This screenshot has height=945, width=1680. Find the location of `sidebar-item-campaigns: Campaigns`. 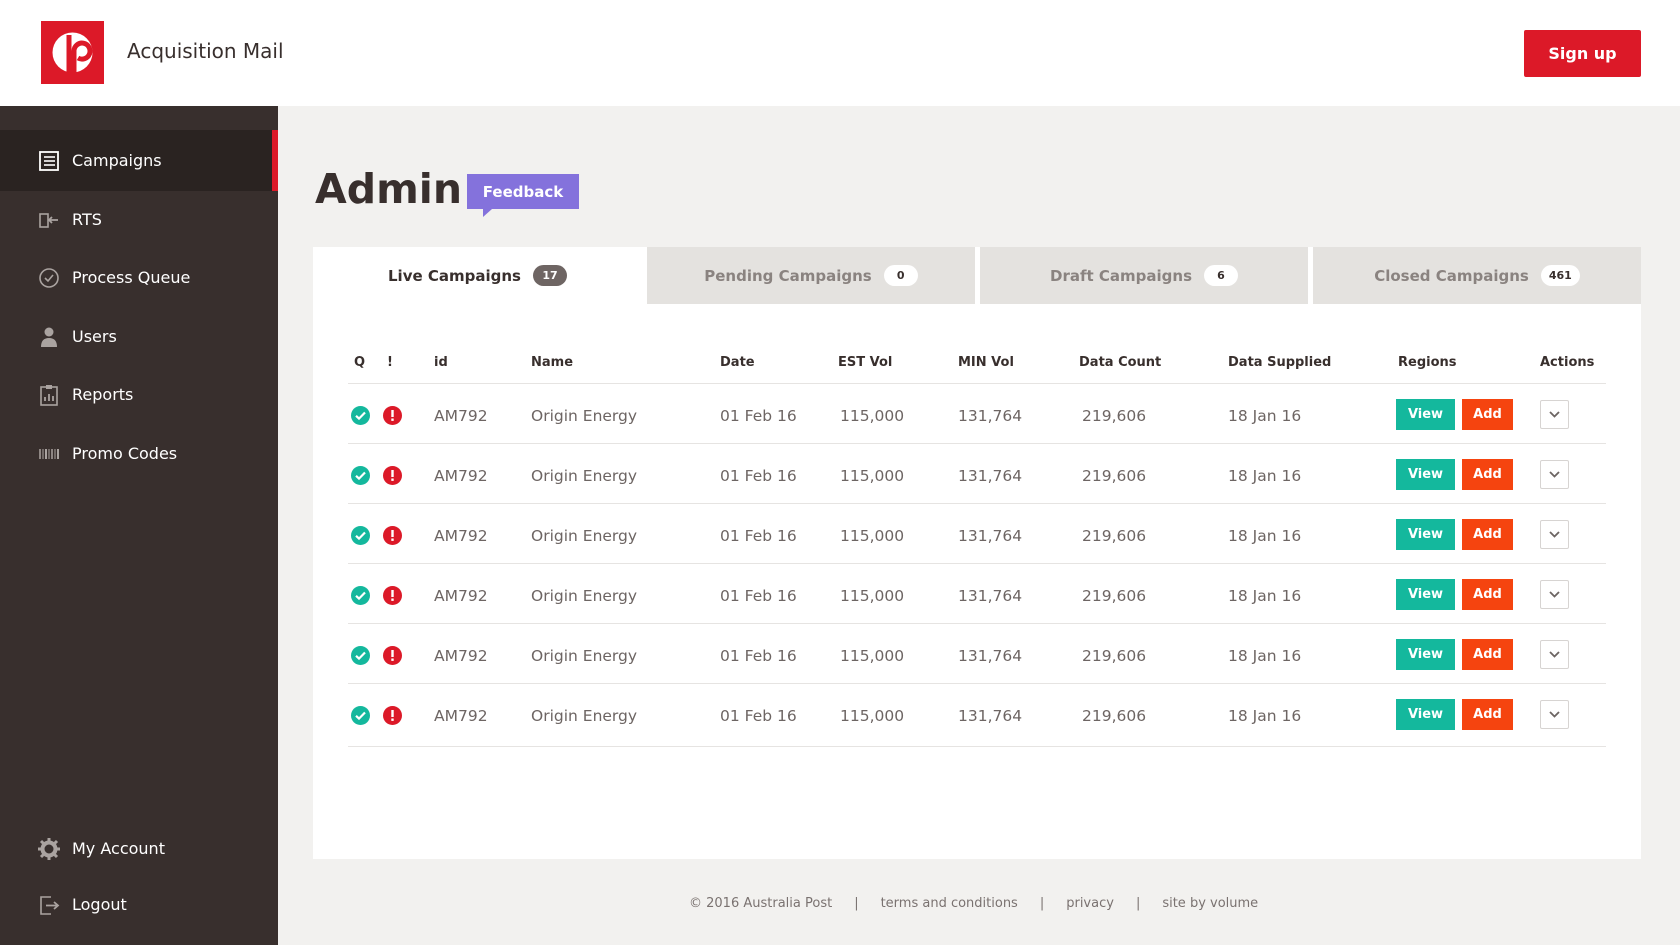

sidebar-item-campaigns: Campaigns is located at coordinates (139, 160).